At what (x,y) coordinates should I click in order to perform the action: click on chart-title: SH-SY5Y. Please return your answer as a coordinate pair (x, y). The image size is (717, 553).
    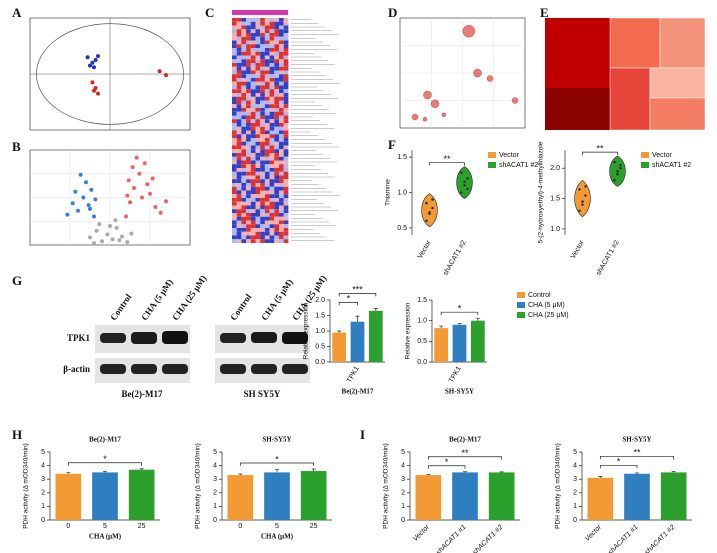
    Looking at the image, I should click on (276, 440).